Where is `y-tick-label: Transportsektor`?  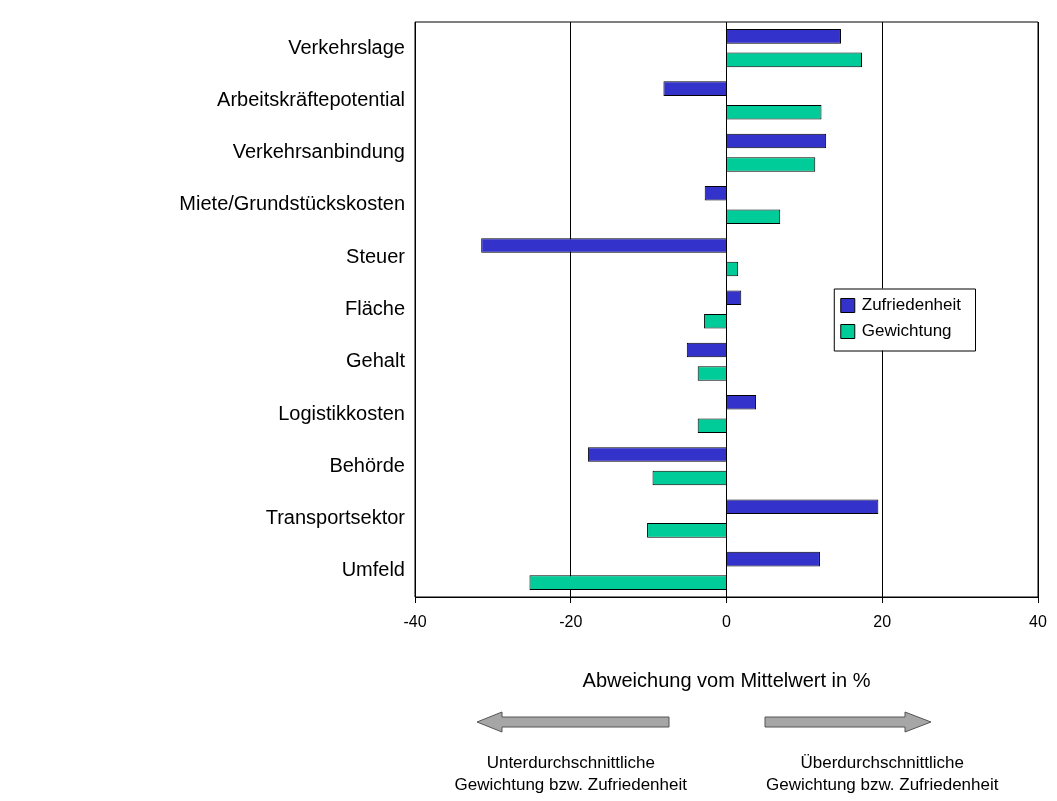 y-tick-label: Transportsektor is located at coordinates (335, 517).